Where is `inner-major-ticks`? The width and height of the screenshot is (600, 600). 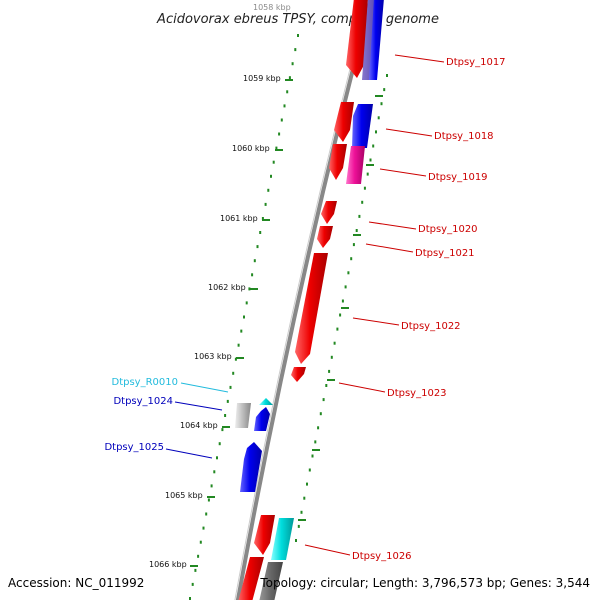
inner-major-ticks is located at coordinates (340, 308).